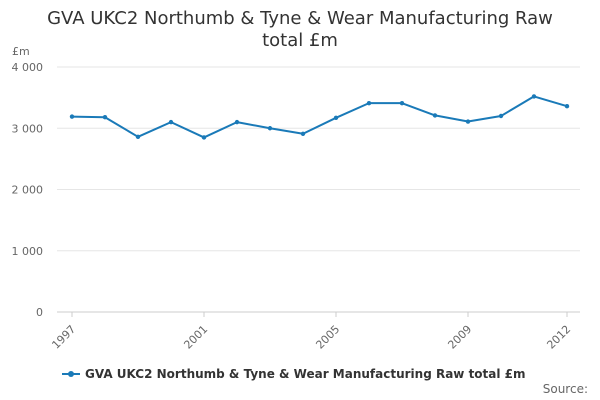 This screenshot has width=600, height=400. Describe the element at coordinates (319, 117) in the screenshot. I see `series-line` at that location.